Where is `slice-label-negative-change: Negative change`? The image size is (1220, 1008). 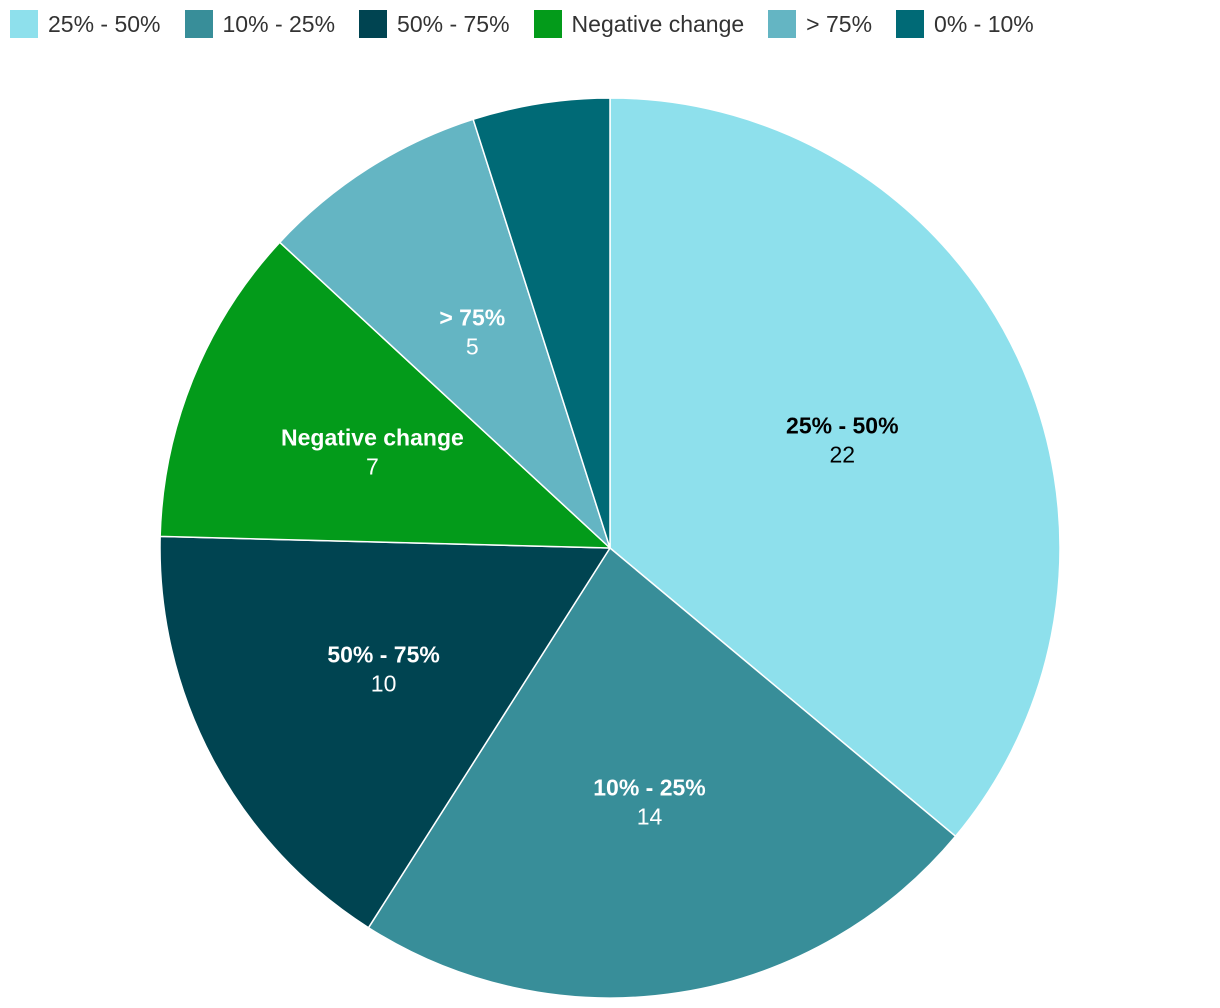 slice-label-negative-change: Negative change is located at coordinates (372, 437).